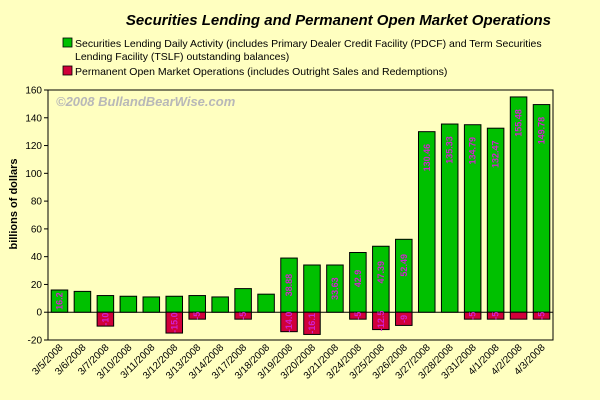 The image size is (600, 400). I want to click on y-tick-label: 140, so click(33, 118).